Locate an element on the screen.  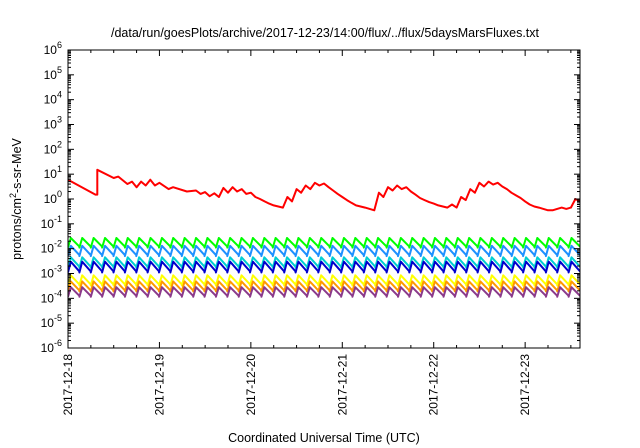
y-tick-label: 10¹ is located at coordinates (53, 172).